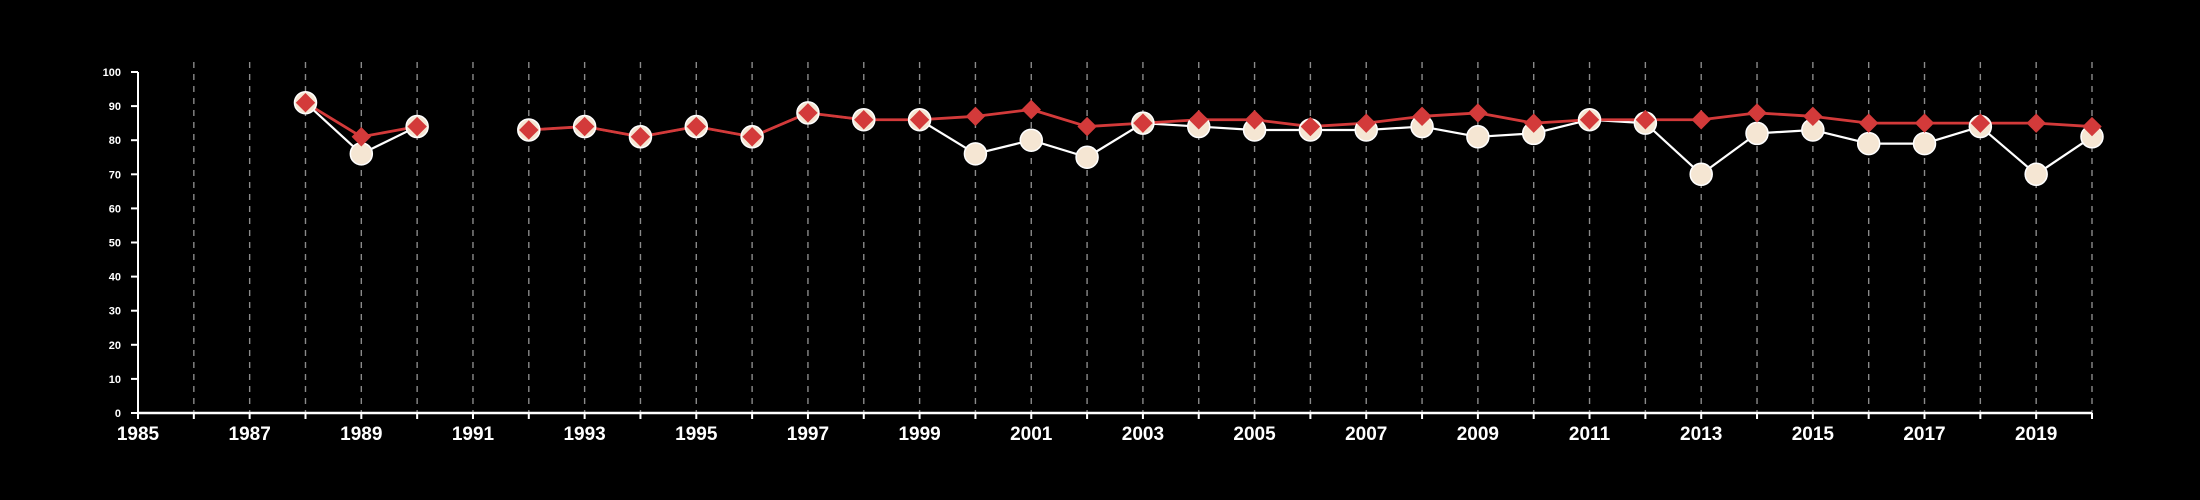 The height and width of the screenshot is (500, 2200). What do you see at coordinates (1980, 123) in the screenshot?
I see `series-2-point-2018` at bounding box center [1980, 123].